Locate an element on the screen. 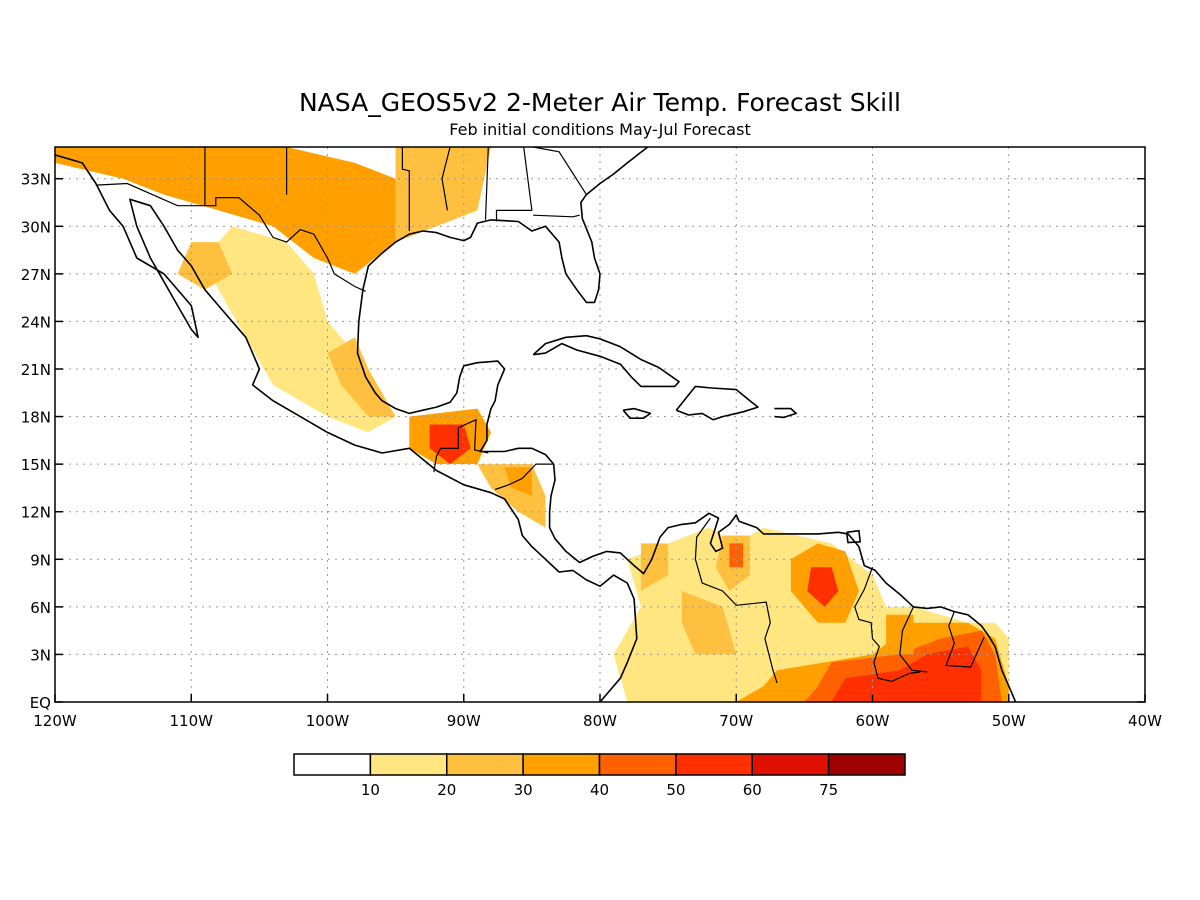  lat-tick-label: 21N is located at coordinates (36, 370).